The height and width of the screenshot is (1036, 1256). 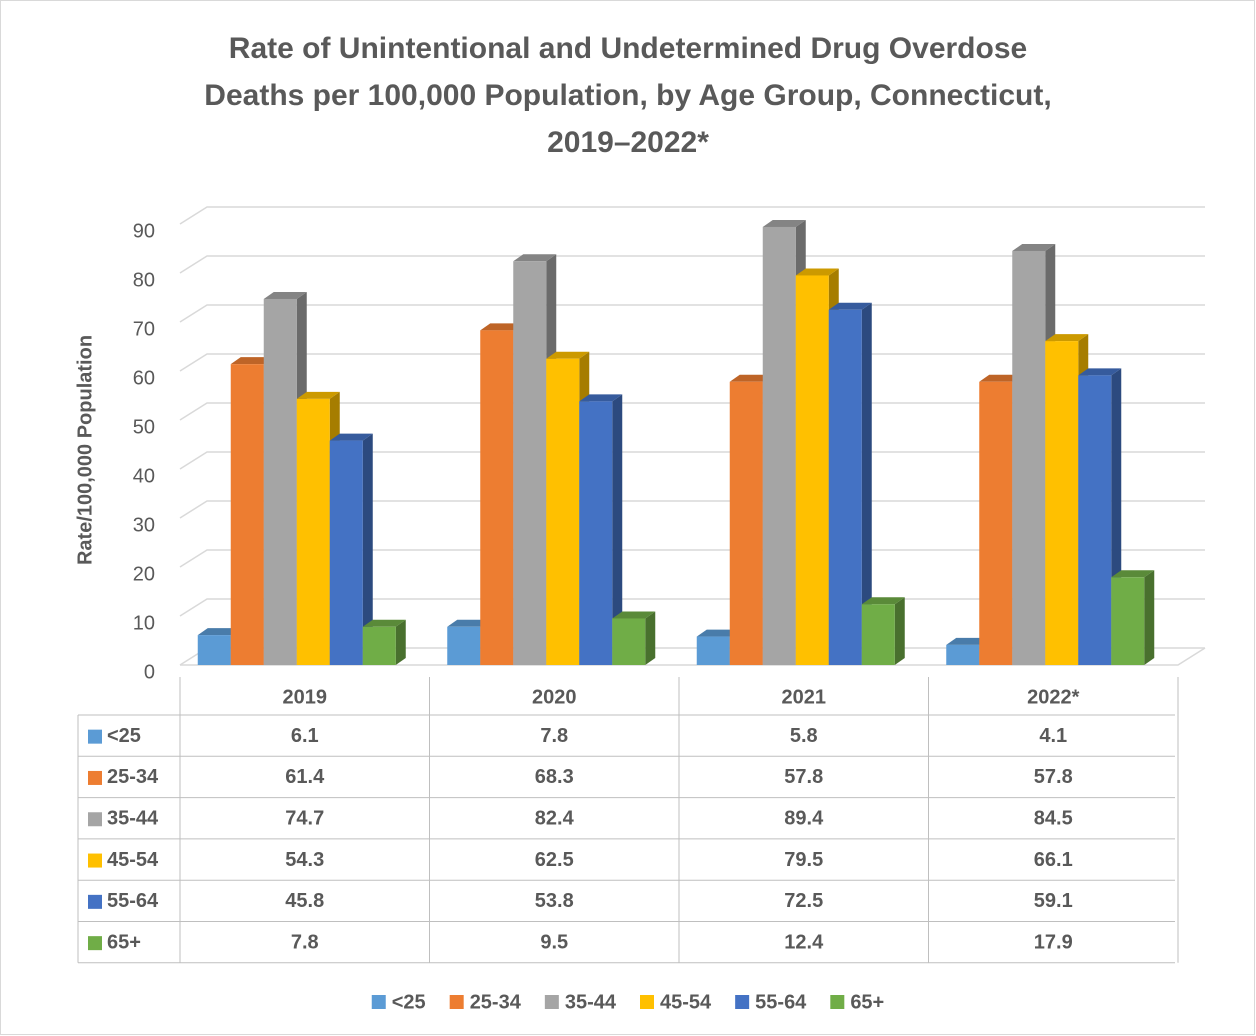 I want to click on y-tick-label: 20, so click(x=144, y=574).